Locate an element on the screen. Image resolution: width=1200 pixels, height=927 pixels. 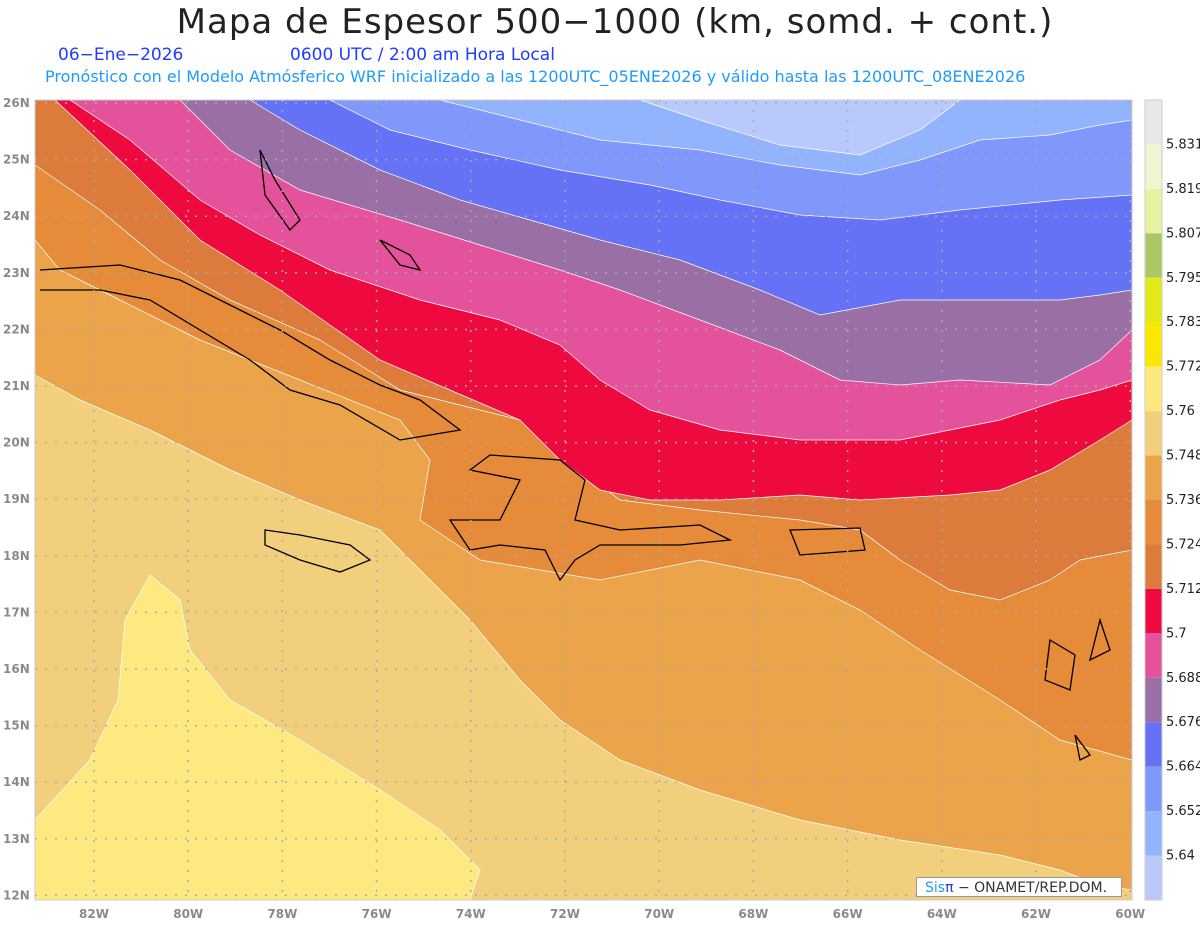
lon-label: 76W is located at coordinates (377, 914).